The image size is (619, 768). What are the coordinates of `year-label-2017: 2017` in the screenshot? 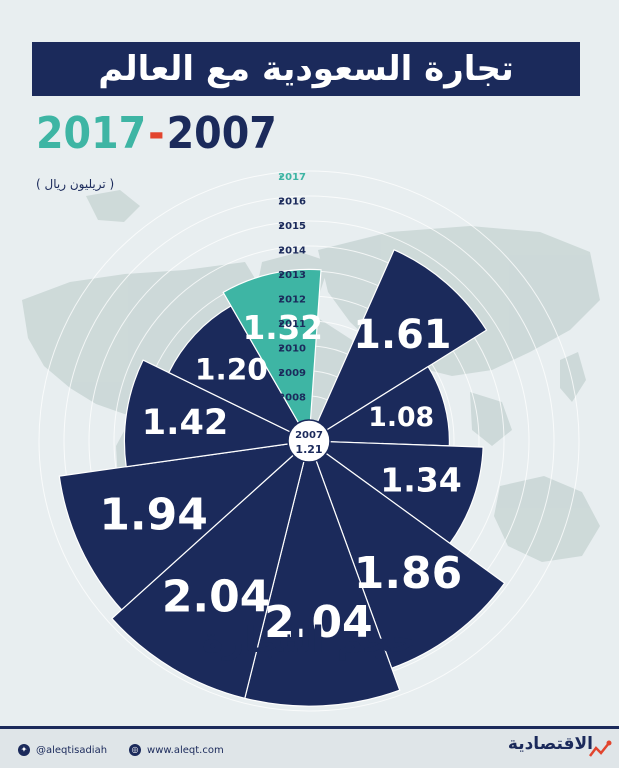 It's located at (292, 177).